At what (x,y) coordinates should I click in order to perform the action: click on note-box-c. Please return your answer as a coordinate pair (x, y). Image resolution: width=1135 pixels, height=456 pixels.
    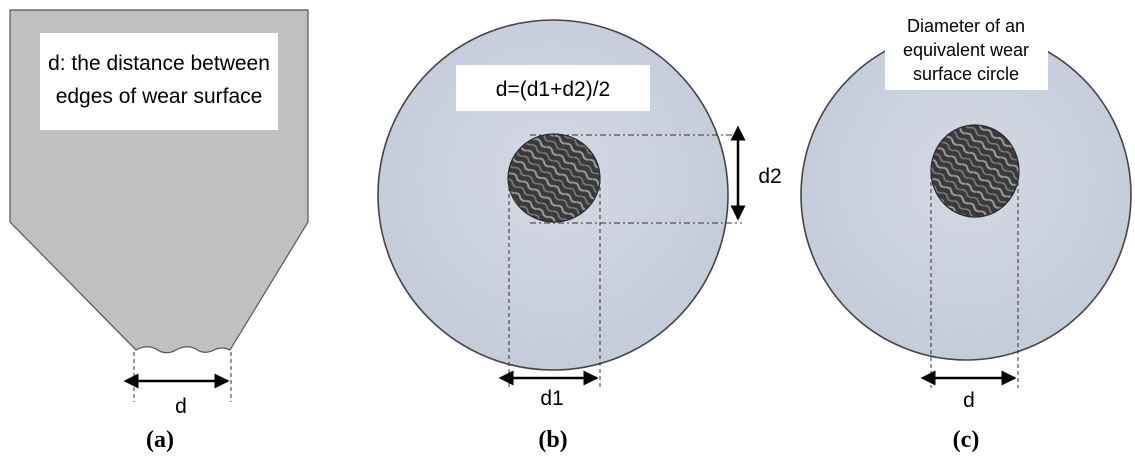
    Looking at the image, I should click on (966, 50).